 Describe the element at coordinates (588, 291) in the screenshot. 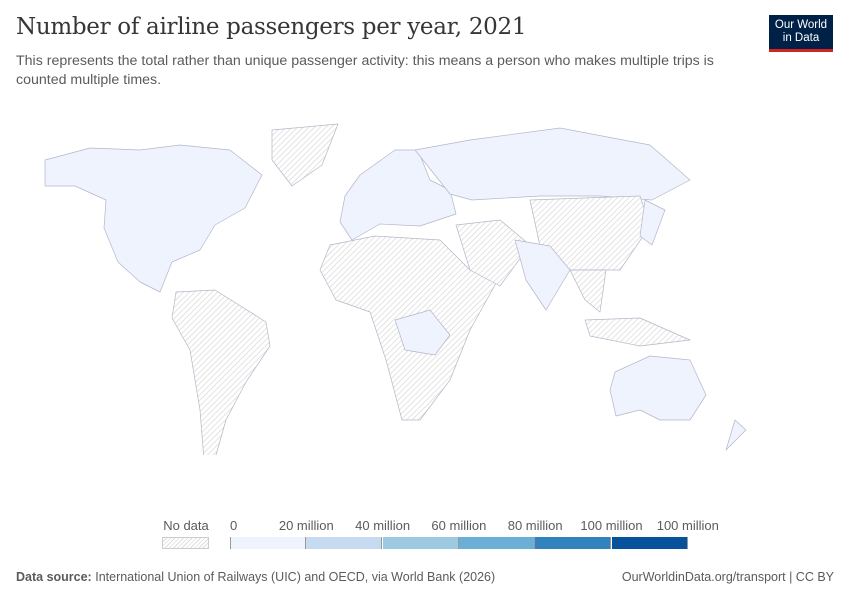

I see `region-southeast-asia` at that location.